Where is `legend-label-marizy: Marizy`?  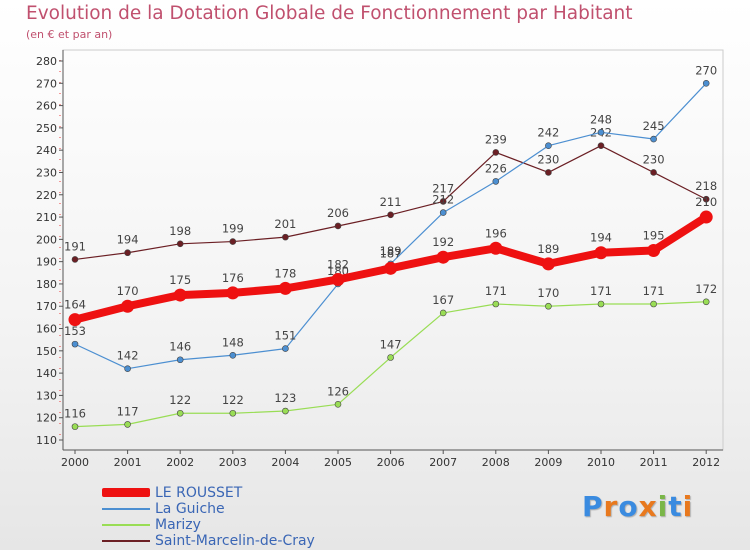 legend-label-marizy: Marizy is located at coordinates (178, 525).